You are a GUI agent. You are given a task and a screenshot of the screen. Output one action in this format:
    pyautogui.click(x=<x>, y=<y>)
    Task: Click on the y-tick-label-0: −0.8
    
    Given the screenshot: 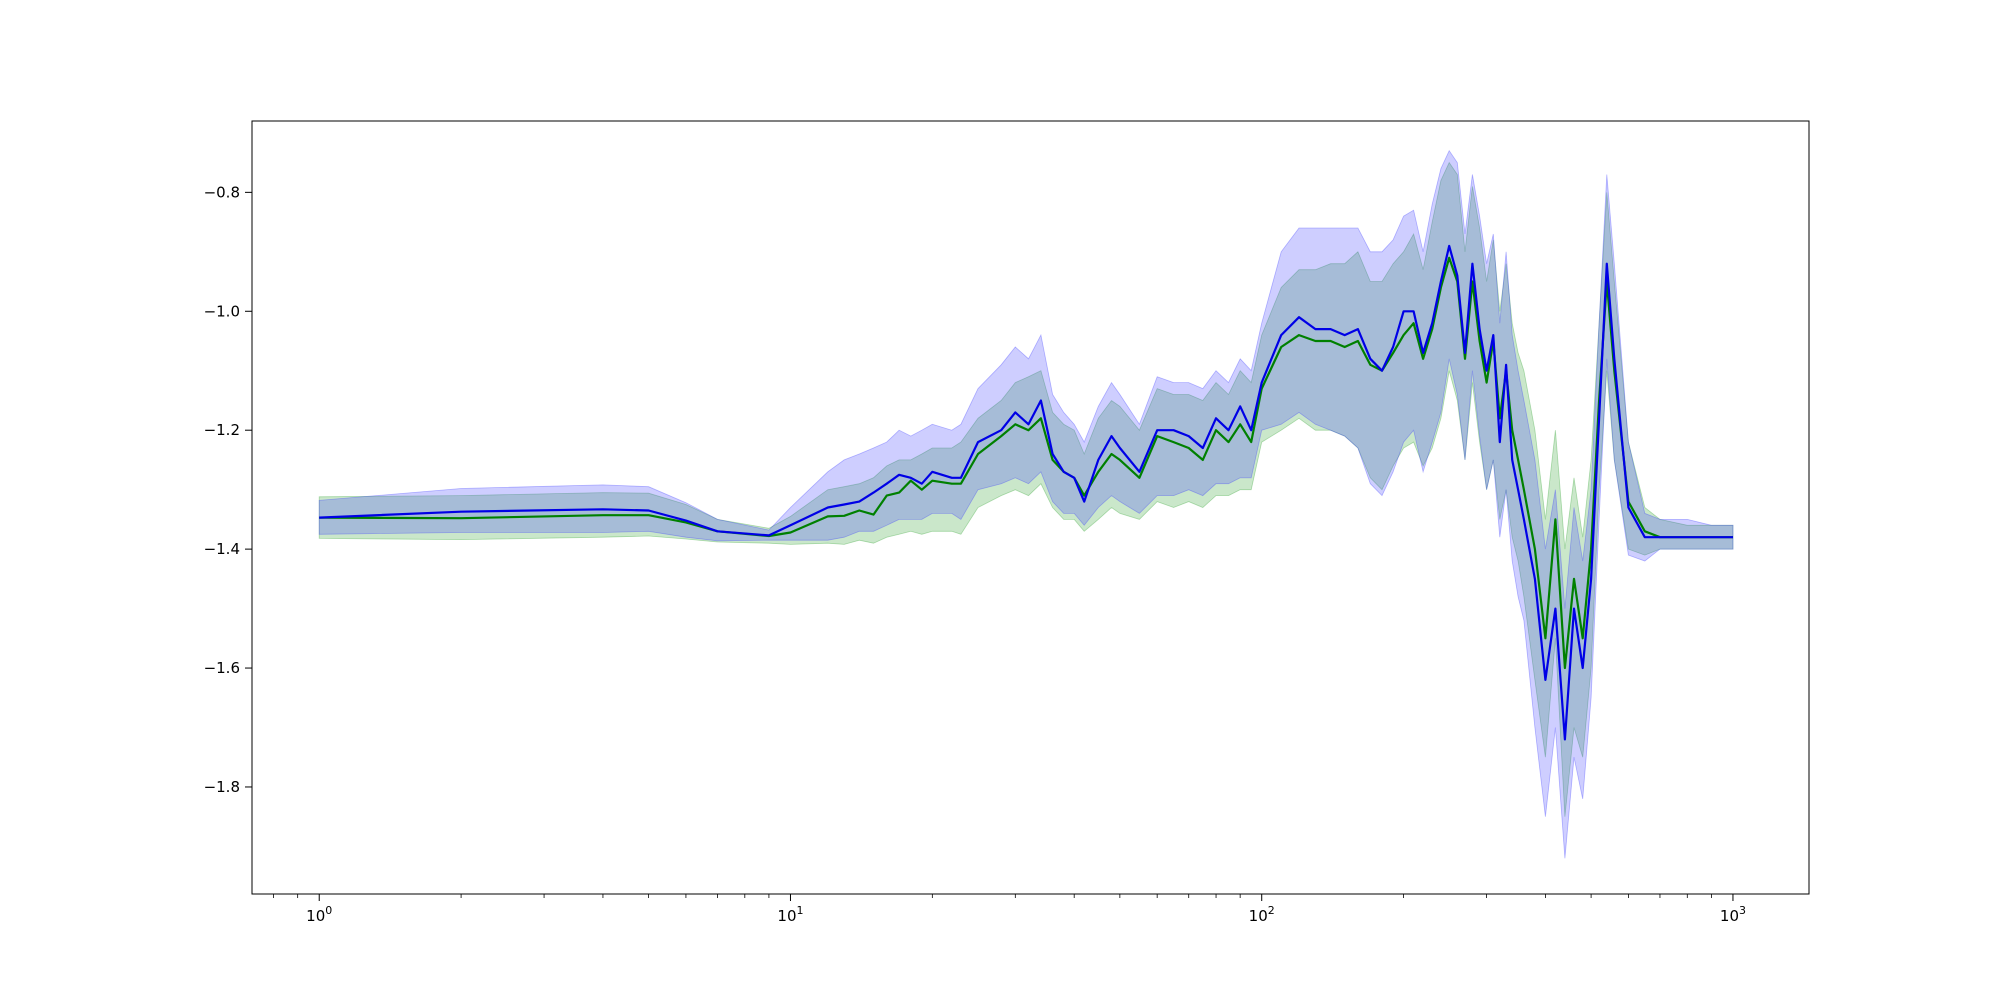 What is the action you would take?
    pyautogui.click(x=222, y=192)
    